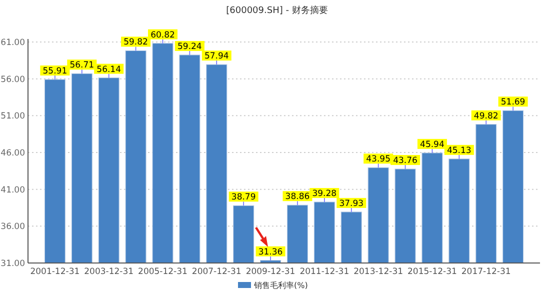 This screenshot has height=298, width=554. What do you see at coordinates (163, 272) in the screenshot?
I see `x-tick-label: 2005-12-31` at bounding box center [163, 272].